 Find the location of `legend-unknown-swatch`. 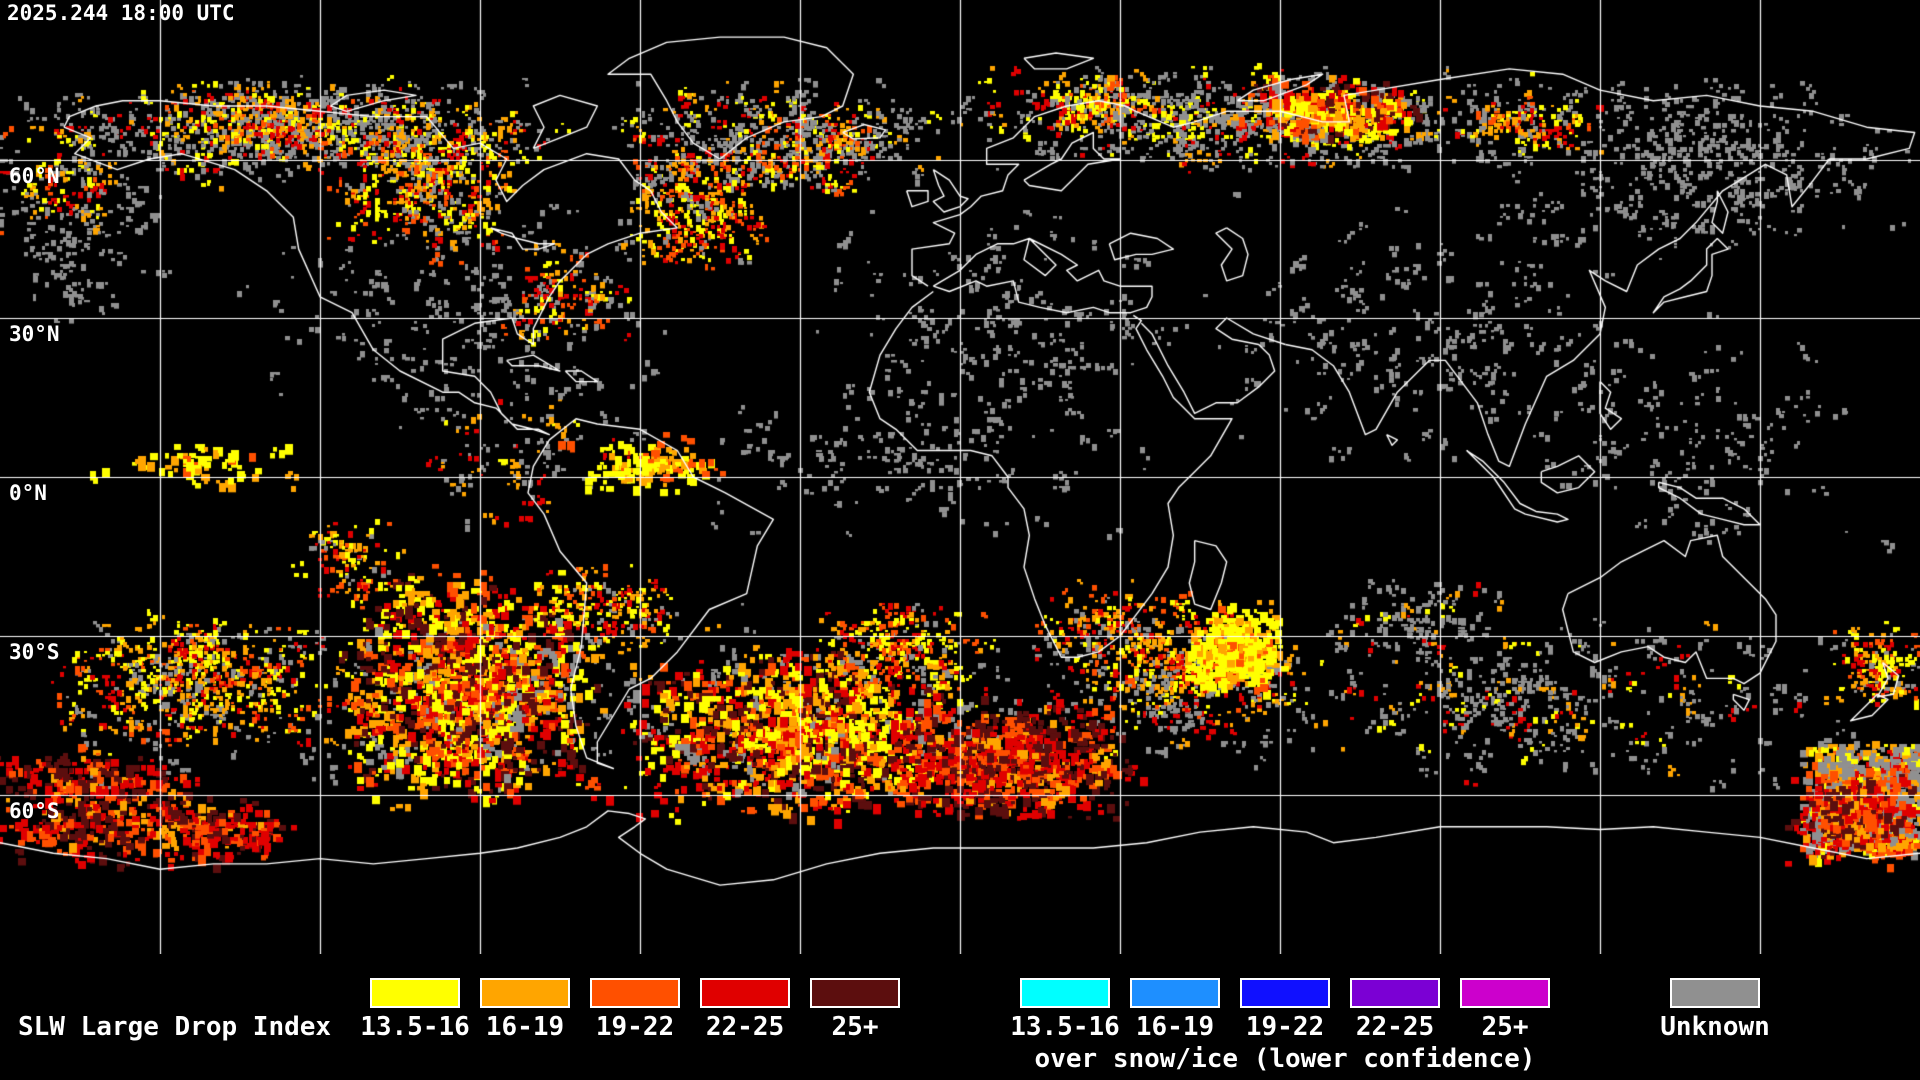

legend-unknown-swatch is located at coordinates (1715, 993).